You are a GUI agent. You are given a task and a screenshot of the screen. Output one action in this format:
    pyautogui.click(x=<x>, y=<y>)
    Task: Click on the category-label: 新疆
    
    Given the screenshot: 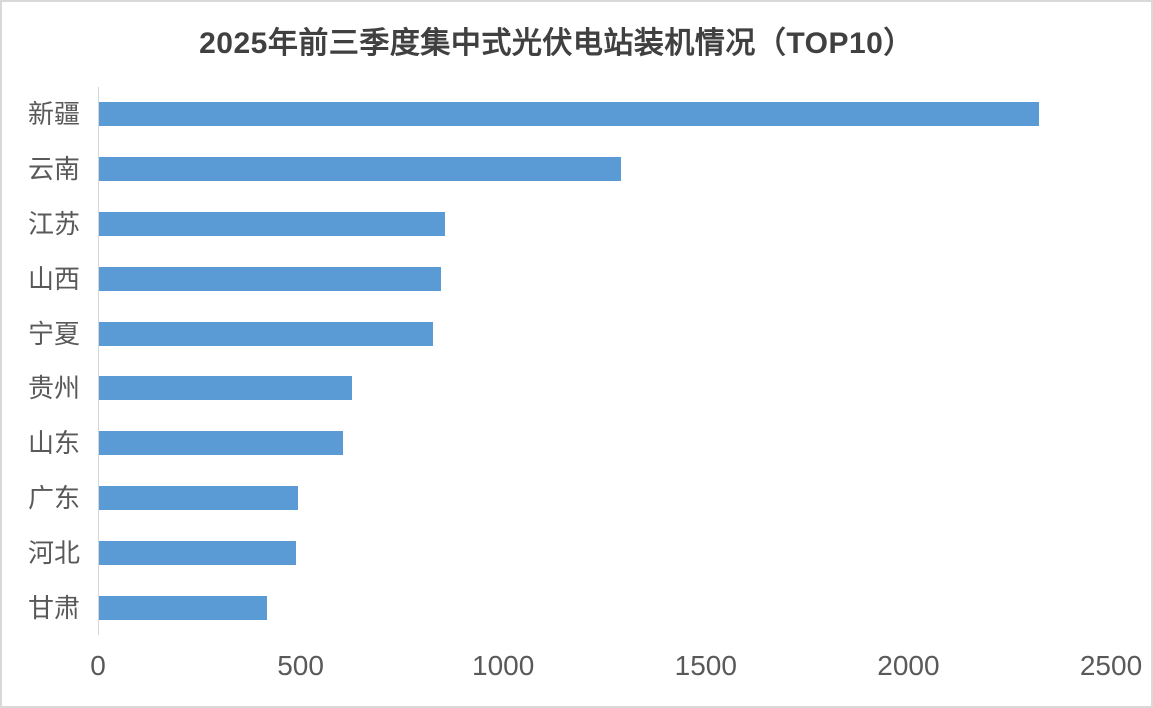 What is the action you would take?
    pyautogui.click(x=53, y=114)
    